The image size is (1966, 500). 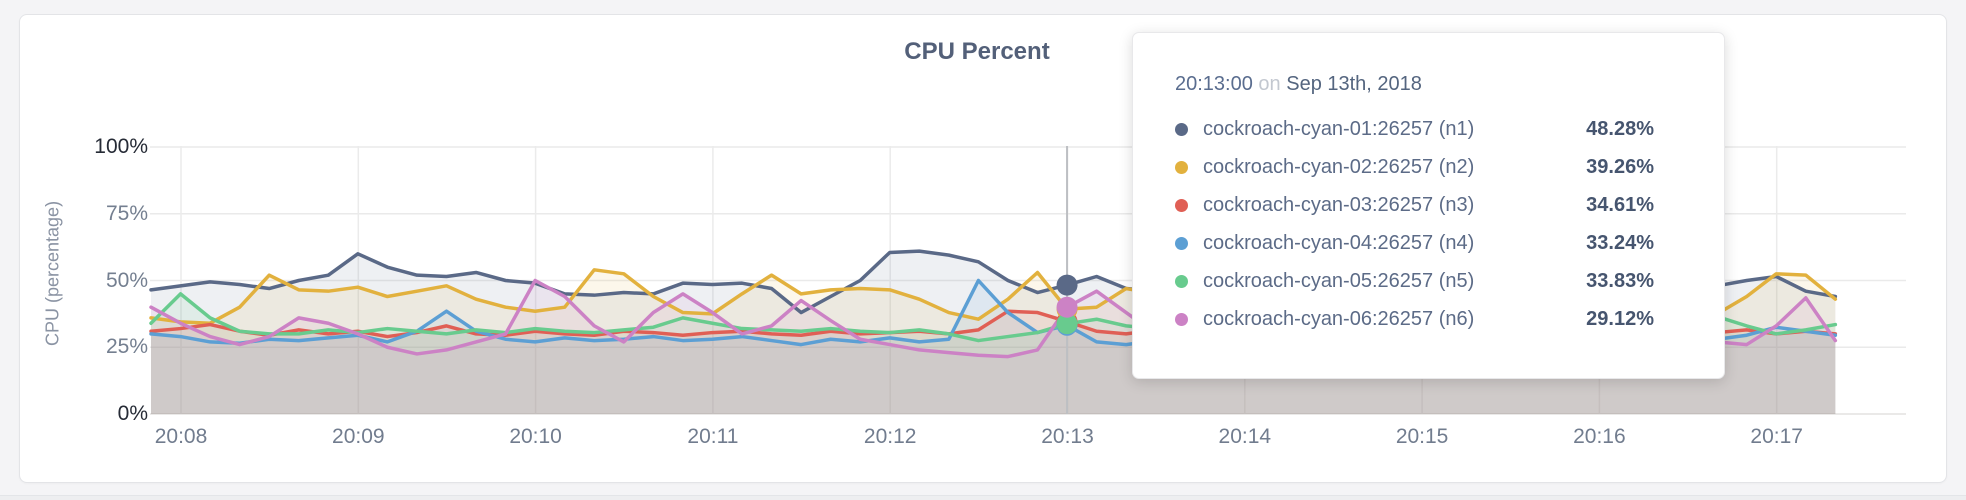 I want to click on x-tick-label-20:10: 20:10, so click(x=535, y=436).